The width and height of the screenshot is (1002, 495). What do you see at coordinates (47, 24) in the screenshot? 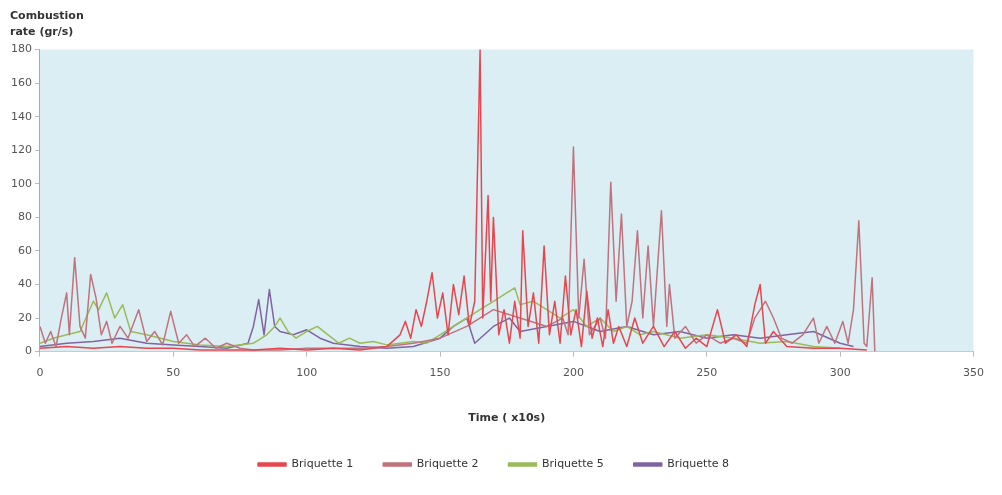
I see `y-axis-title: Combustion rate (gr/s)` at bounding box center [47, 24].